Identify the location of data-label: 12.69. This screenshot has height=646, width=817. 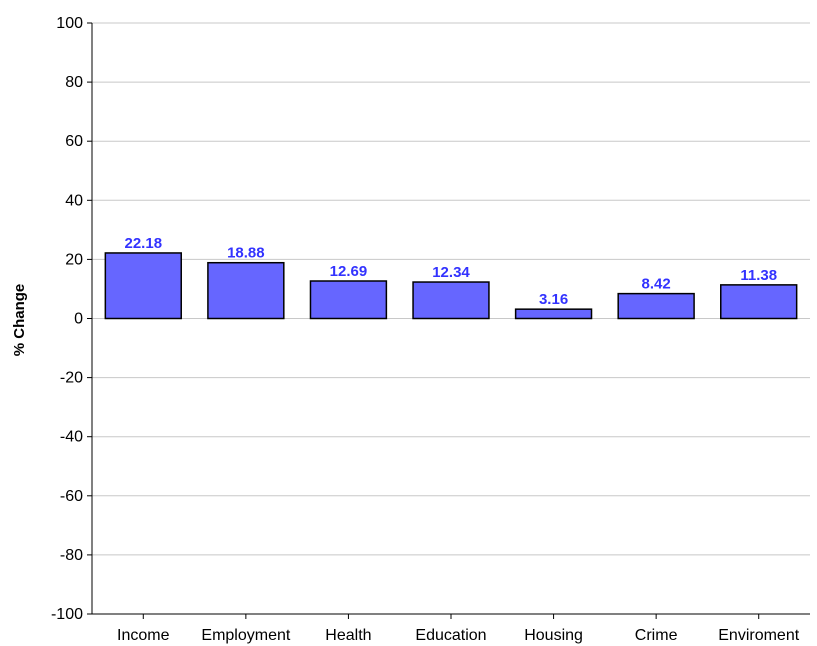
(349, 271).